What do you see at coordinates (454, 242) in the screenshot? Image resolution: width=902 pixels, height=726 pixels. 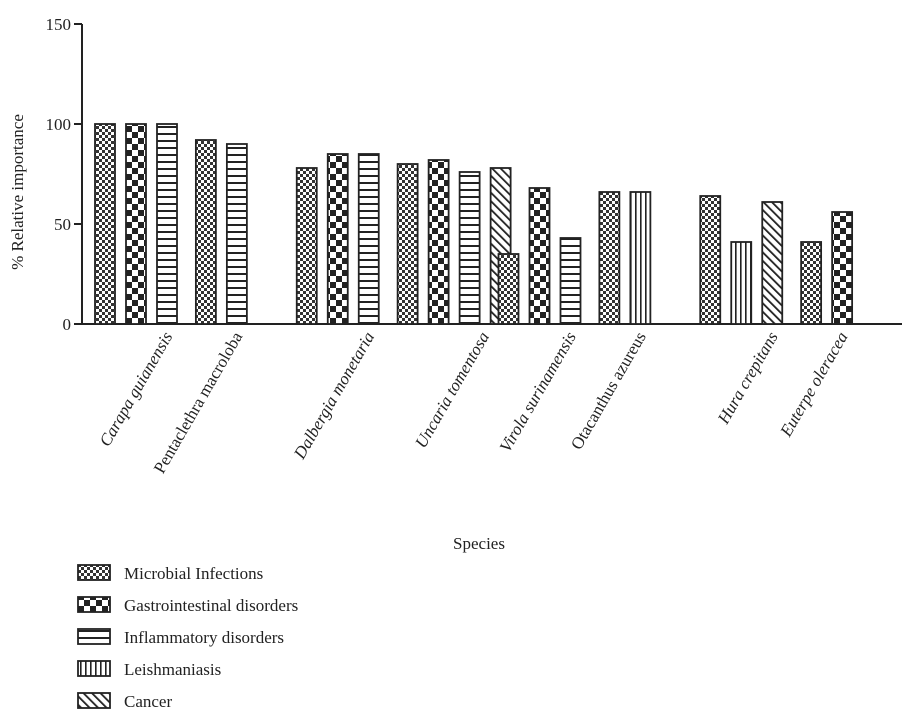 I see `bar-group-uncaria-tomentosa` at bounding box center [454, 242].